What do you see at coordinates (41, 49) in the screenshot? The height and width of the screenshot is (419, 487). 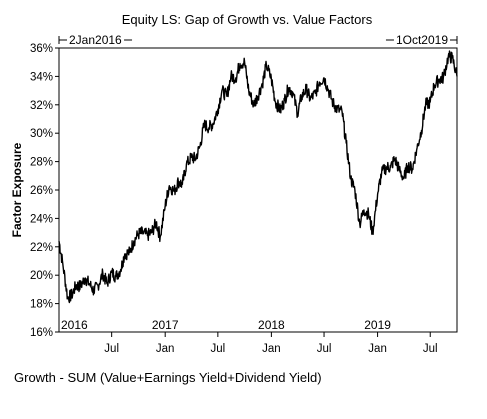 I see `y-tick-label: 36%` at bounding box center [41, 49].